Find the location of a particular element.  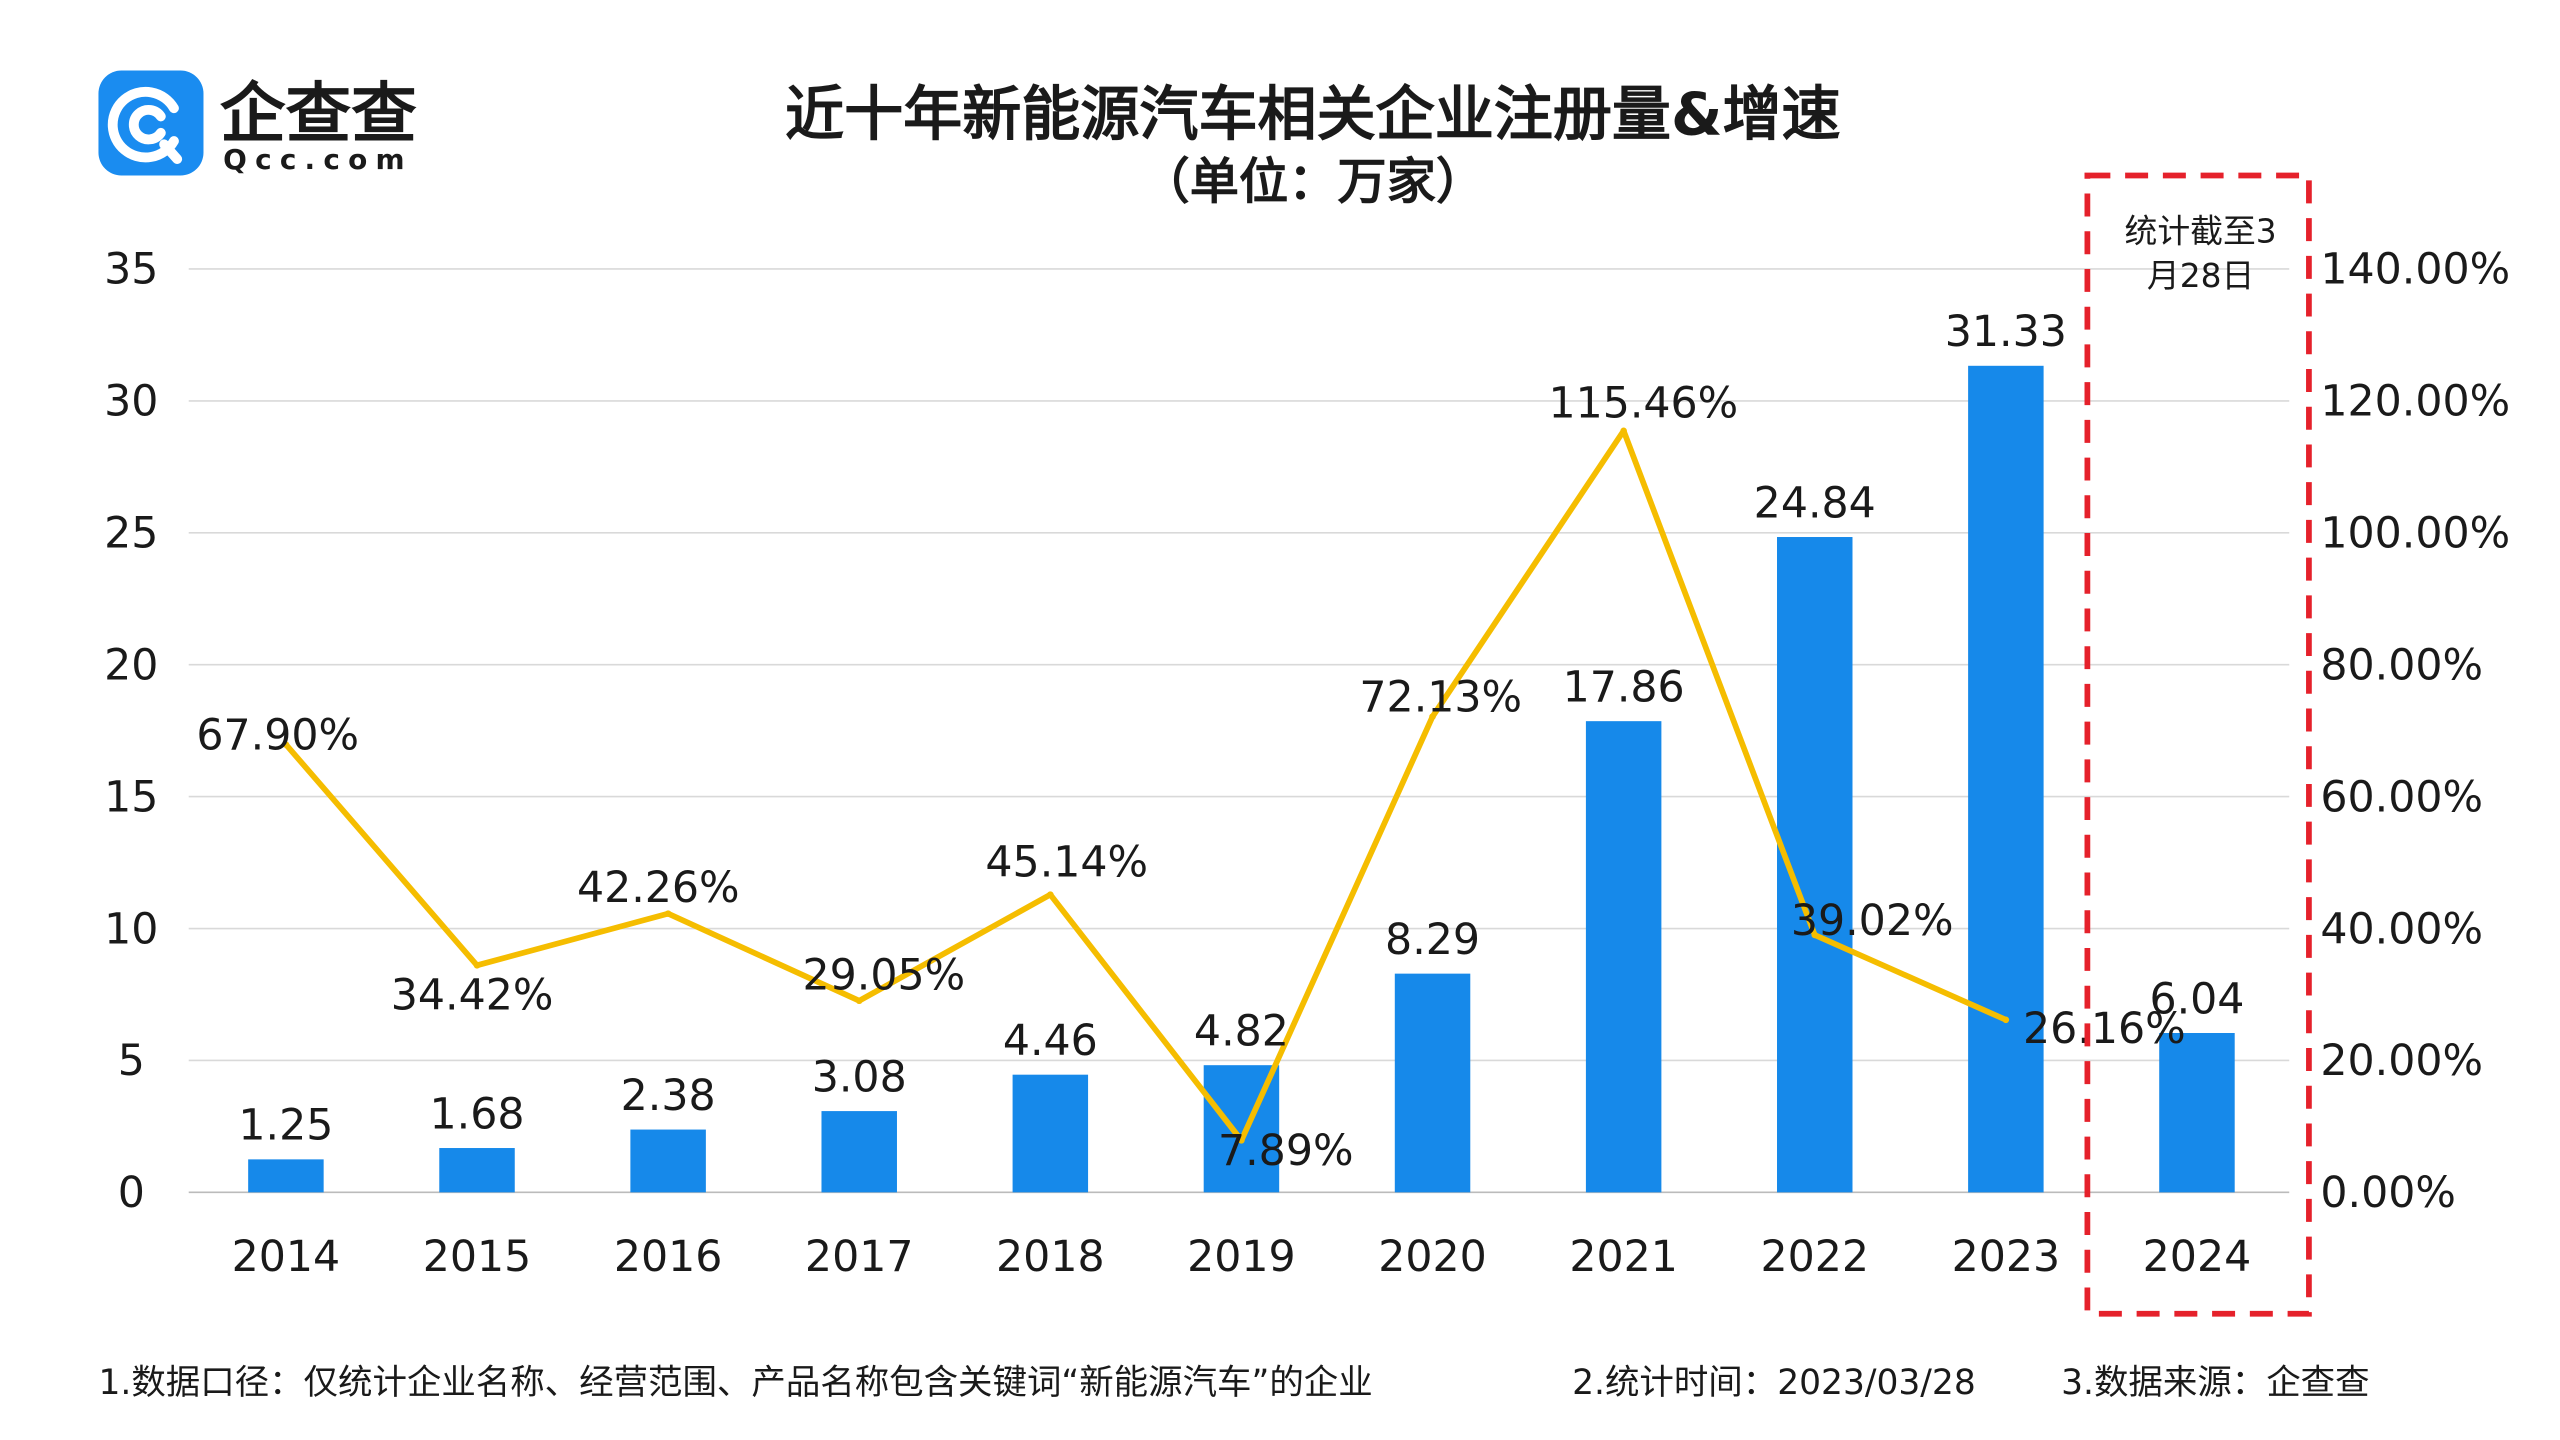

y-right-tick: 80.00% is located at coordinates (2401, 665).